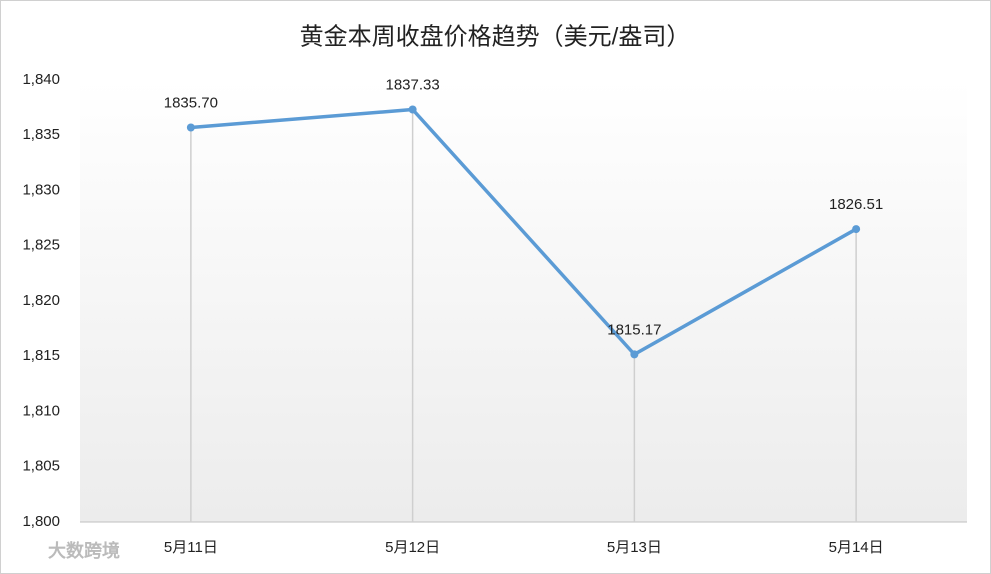  I want to click on data-label: 1815.17, so click(634, 329).